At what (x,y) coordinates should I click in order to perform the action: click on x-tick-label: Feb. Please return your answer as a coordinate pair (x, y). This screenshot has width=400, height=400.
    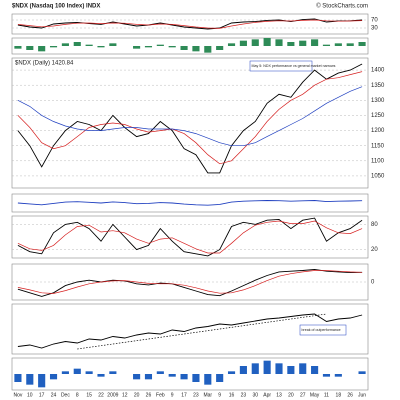
    Looking at the image, I should click on (160, 395).